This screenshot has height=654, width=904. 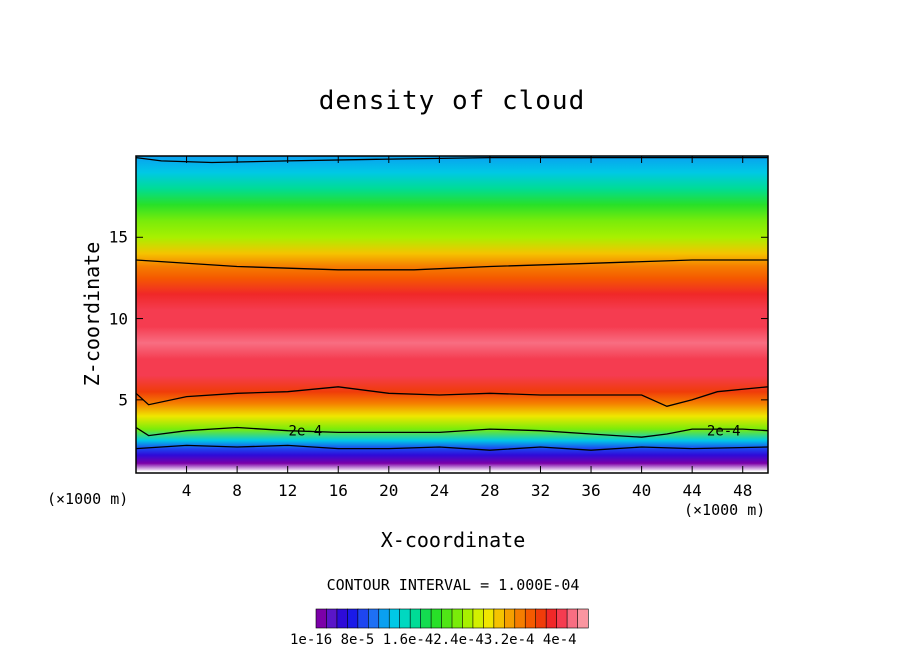 What do you see at coordinates (453, 585) in the screenshot?
I see `contour-interval-text: CONTOUR INTERVAL = 1.000E-04` at bounding box center [453, 585].